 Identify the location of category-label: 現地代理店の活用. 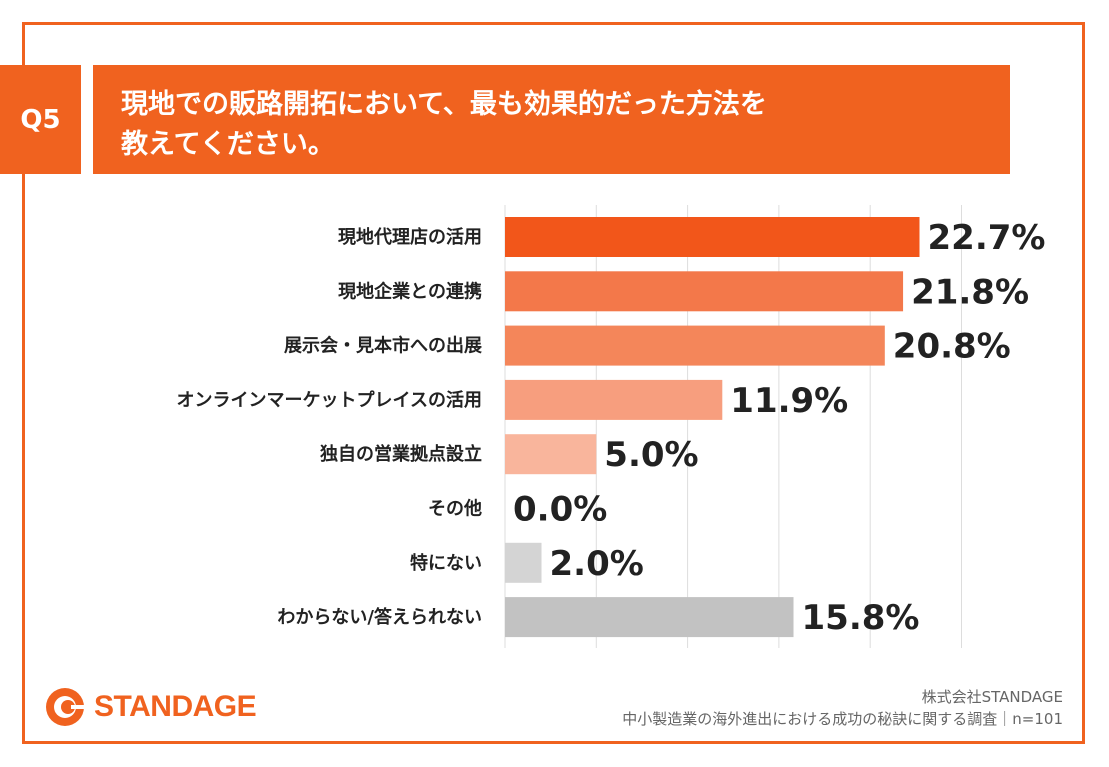
(410, 237).